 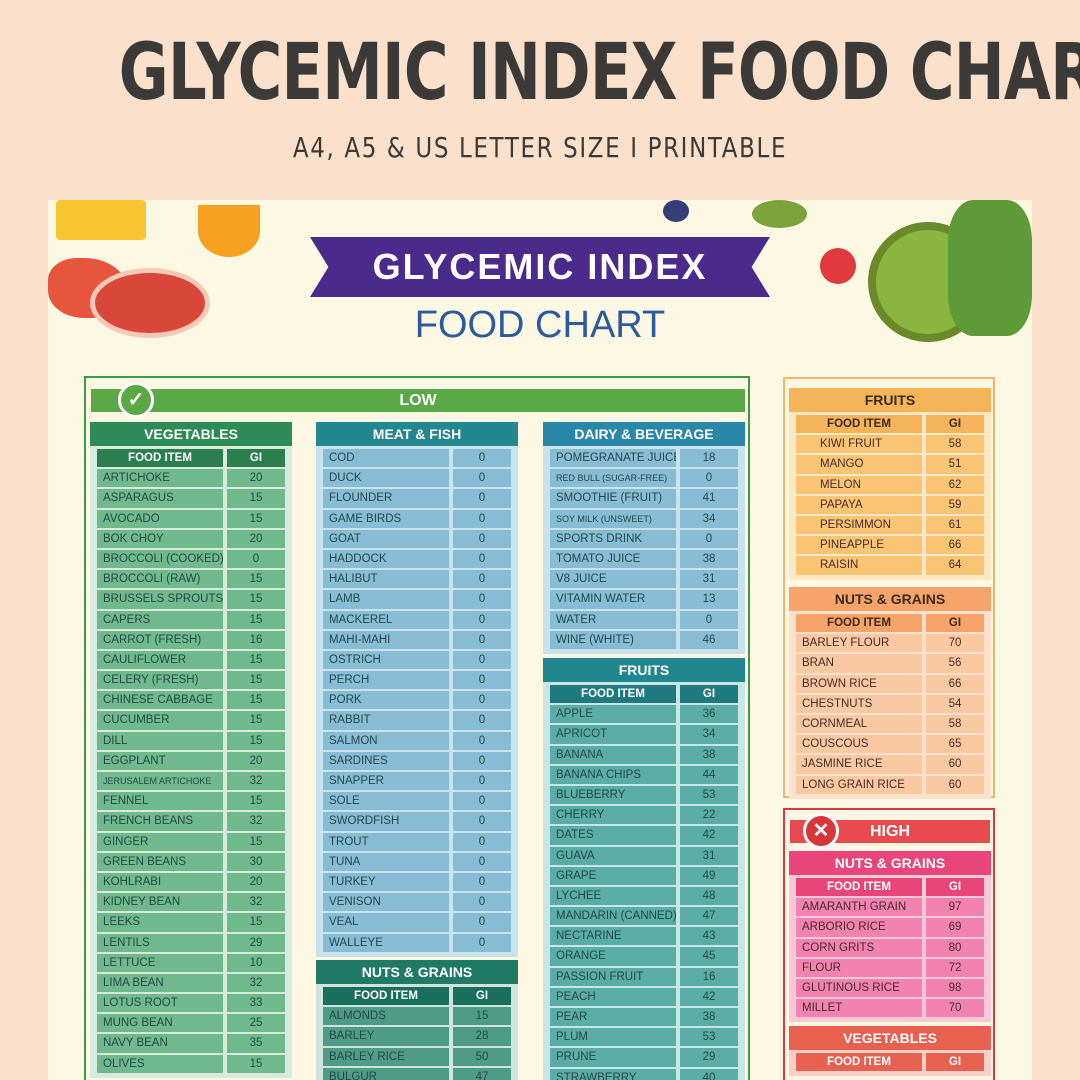 I want to click on food-item: AMARANTH GRAIN, so click(x=859, y=907).